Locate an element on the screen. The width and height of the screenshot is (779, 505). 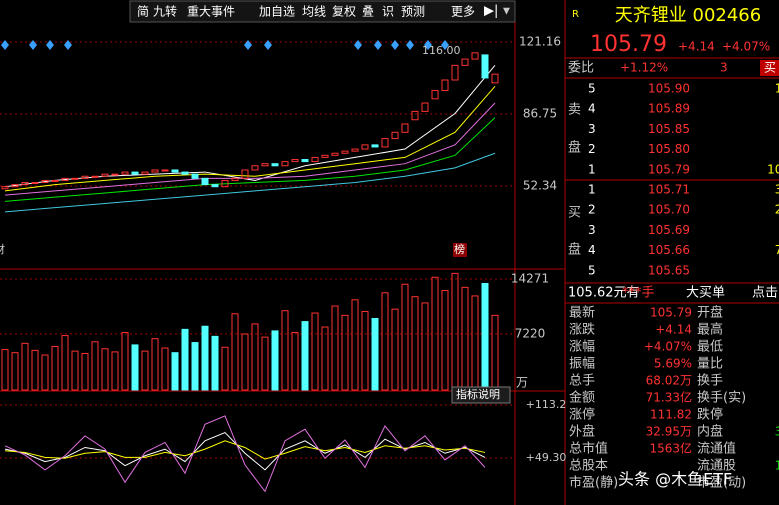
quote-text: 105.69 is located at coordinates (669, 230).